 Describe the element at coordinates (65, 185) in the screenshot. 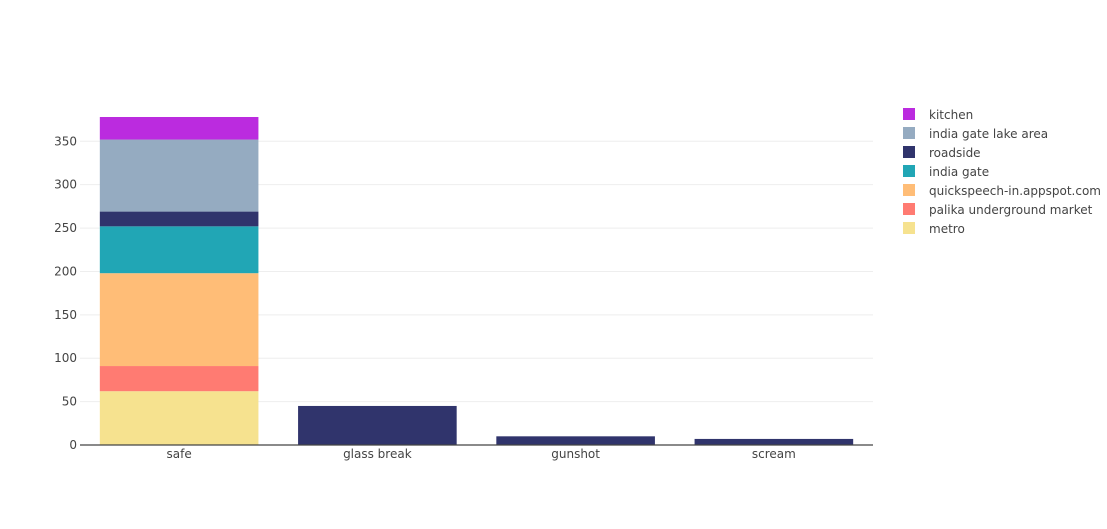

I see `y-tick-label-300: 300` at that location.